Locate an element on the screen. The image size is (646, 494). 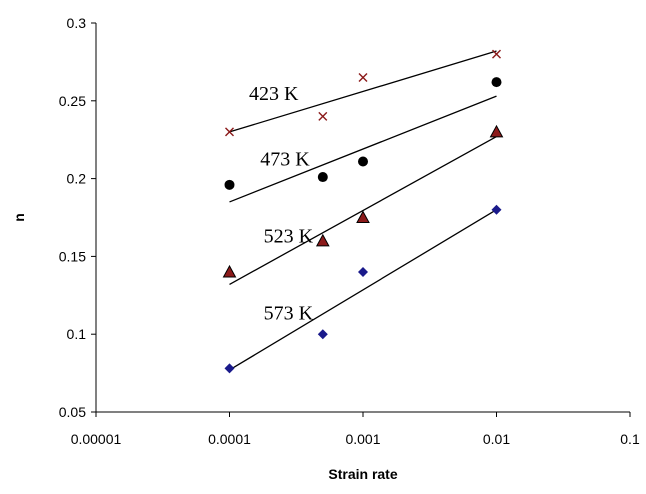
series-label-3: 573 K is located at coordinates (289, 314).